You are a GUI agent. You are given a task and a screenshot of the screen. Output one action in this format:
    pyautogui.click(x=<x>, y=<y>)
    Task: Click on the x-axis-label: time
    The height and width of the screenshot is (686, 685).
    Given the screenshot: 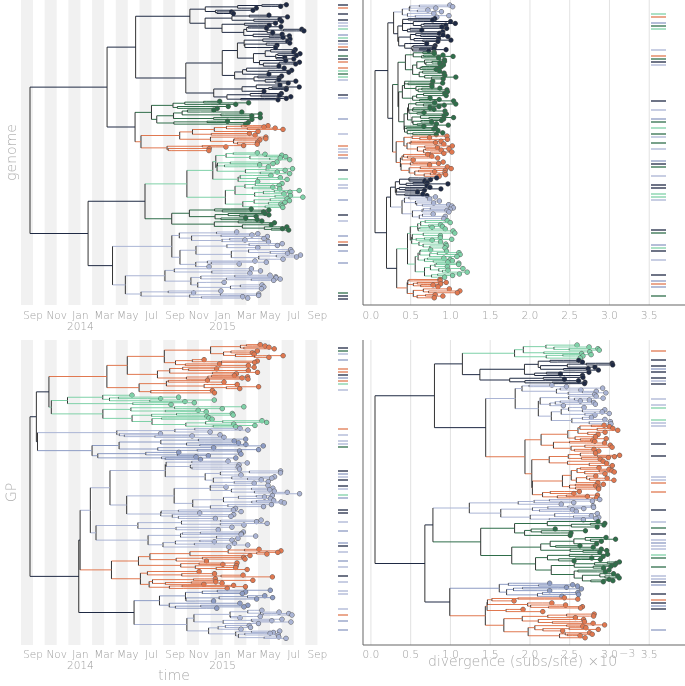 What is the action you would take?
    pyautogui.click(x=174, y=676)
    